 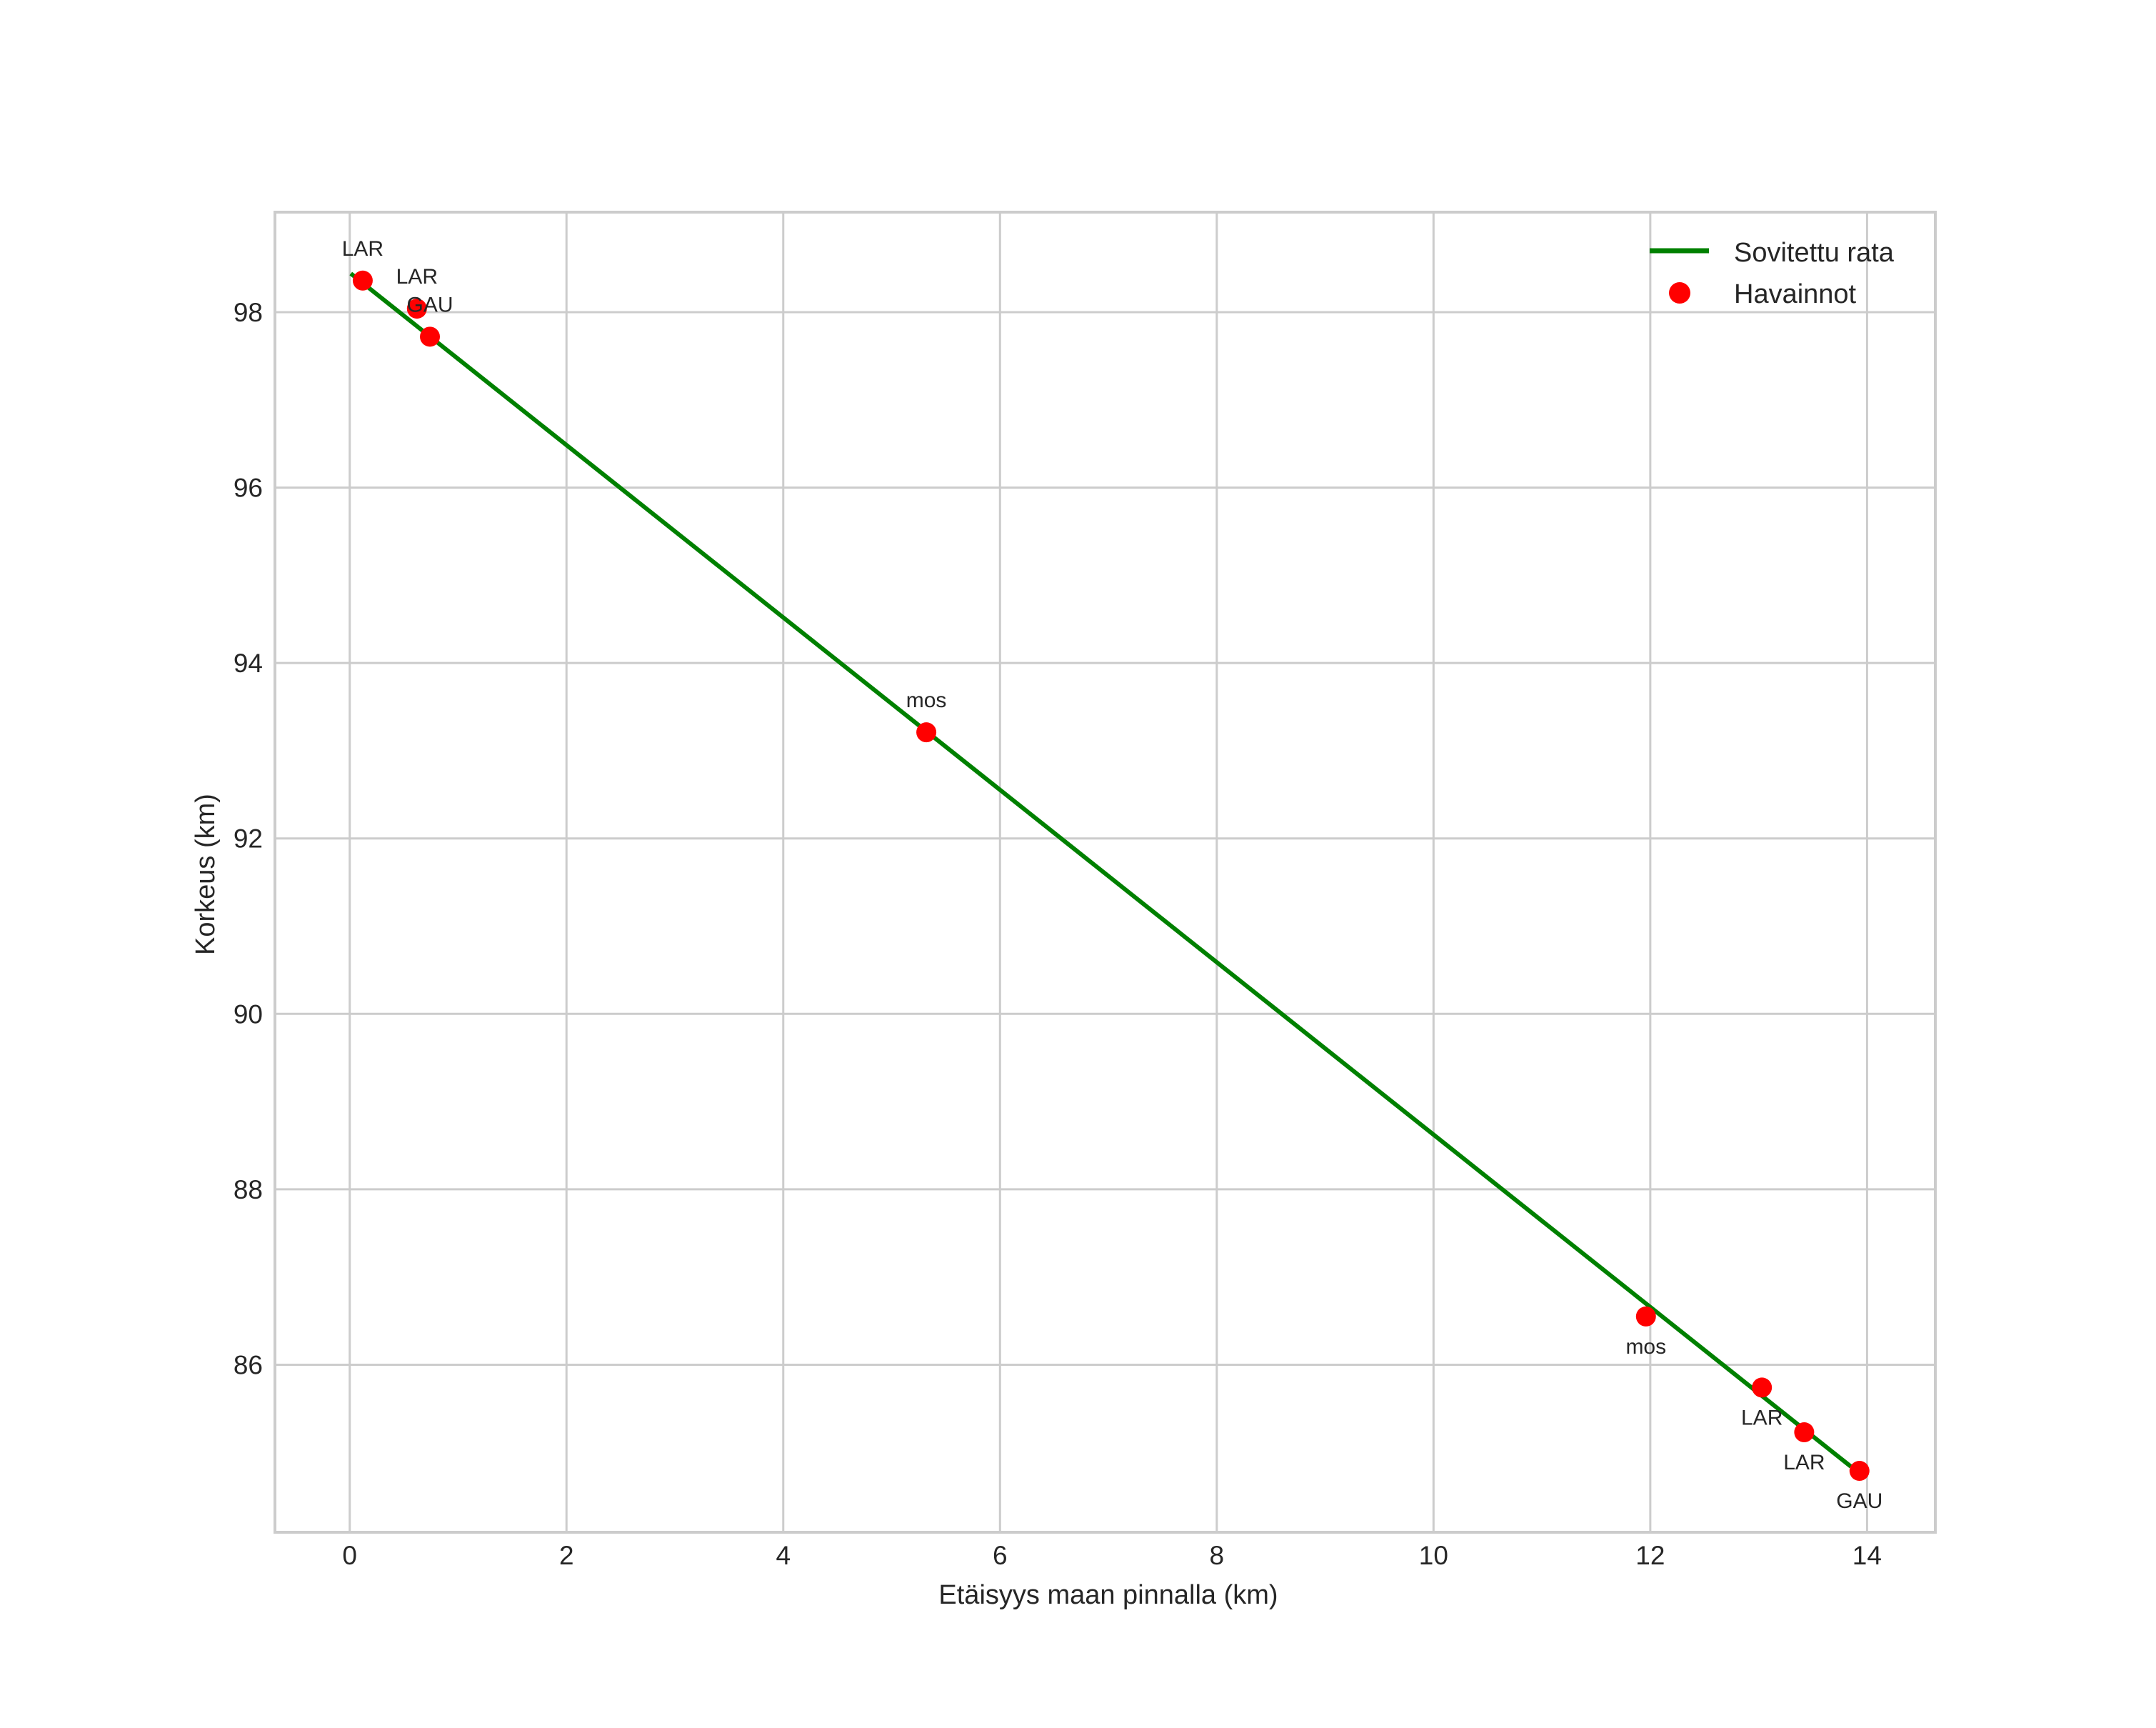 What do you see at coordinates (1001, 1555) in the screenshot?
I see `x-tick-label: 6` at bounding box center [1001, 1555].